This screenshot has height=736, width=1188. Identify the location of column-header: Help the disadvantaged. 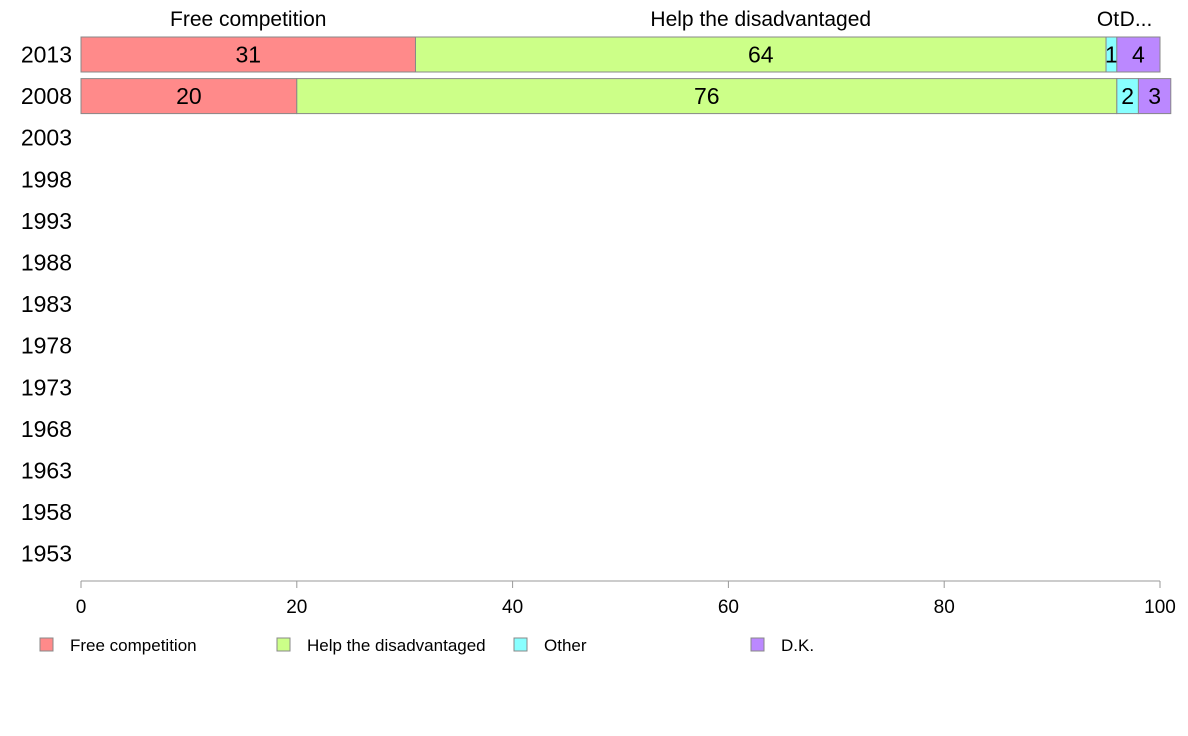
(760, 19).